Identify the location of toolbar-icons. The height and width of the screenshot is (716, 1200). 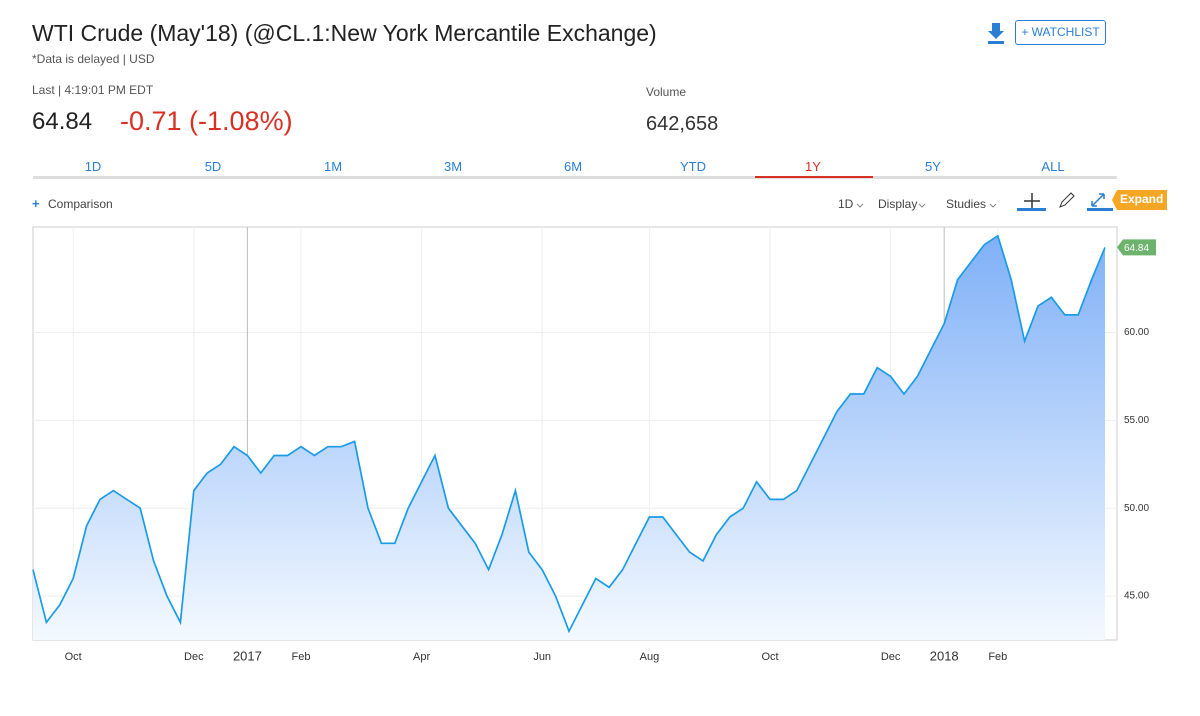
(1011, 200).